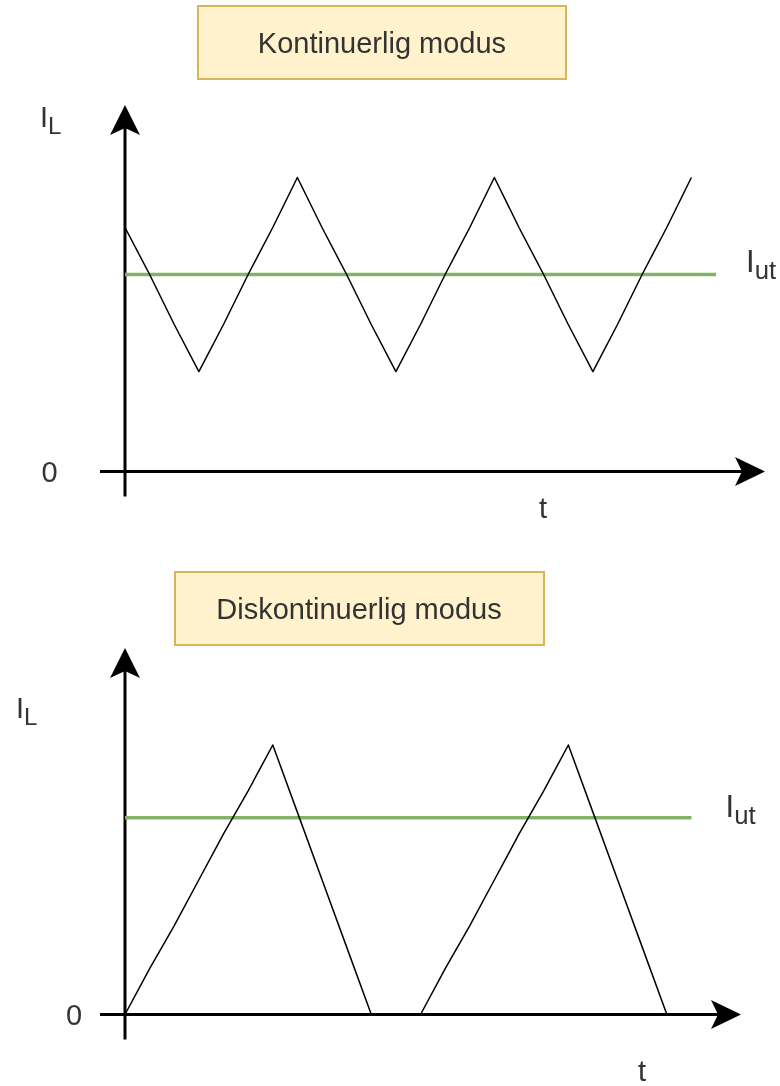  I want to click on chart-title: Diskontinuerlig modus, so click(359, 608).